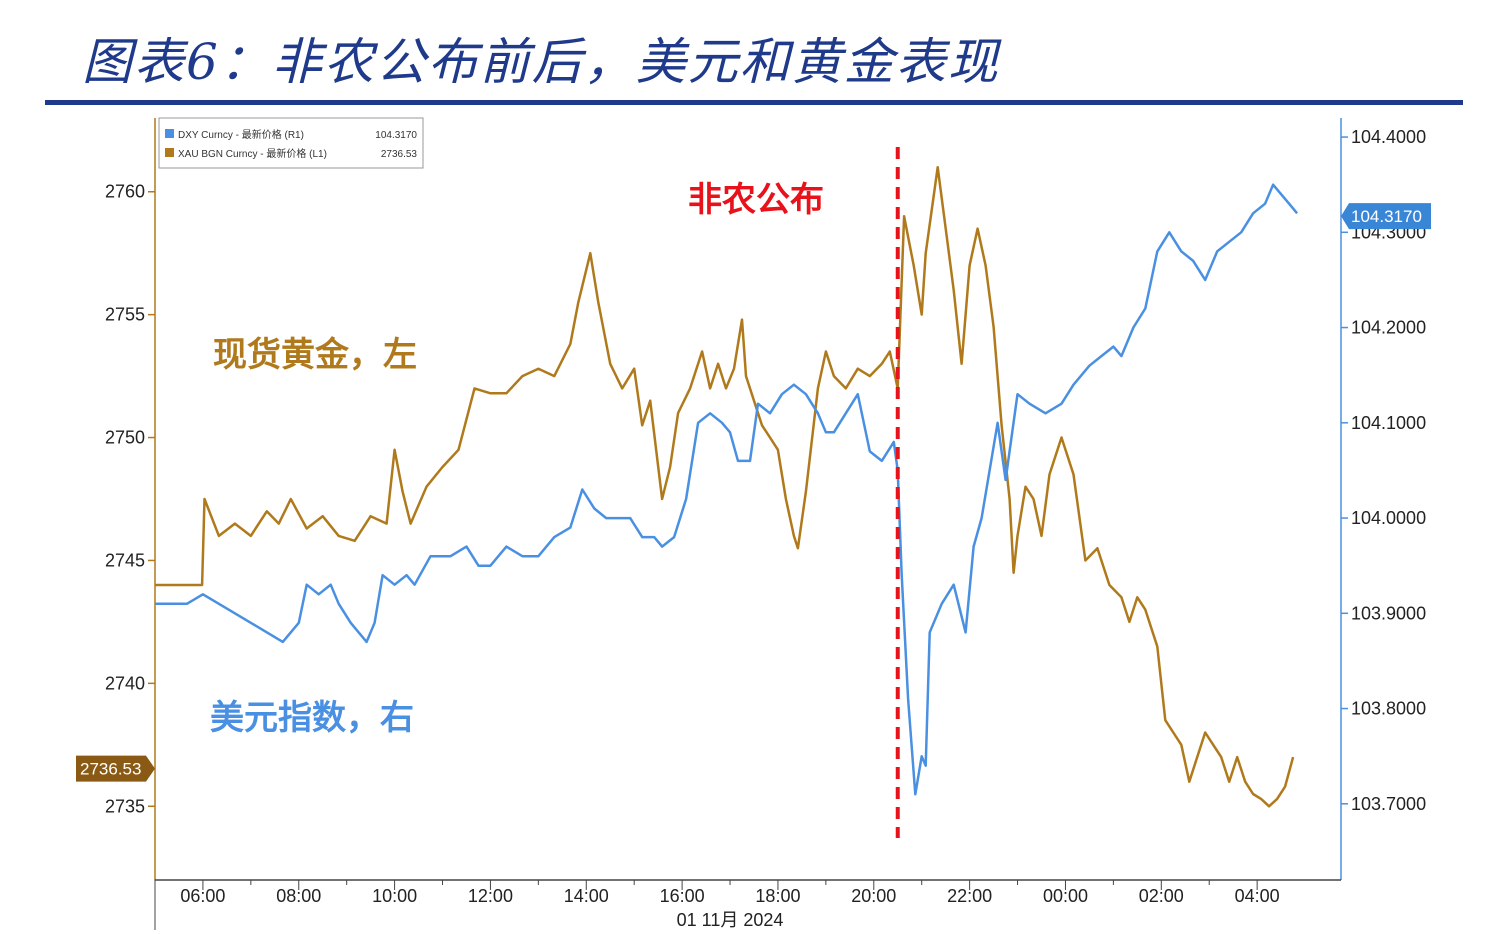  I want to click on x-tick-label: 10:00, so click(394, 896).